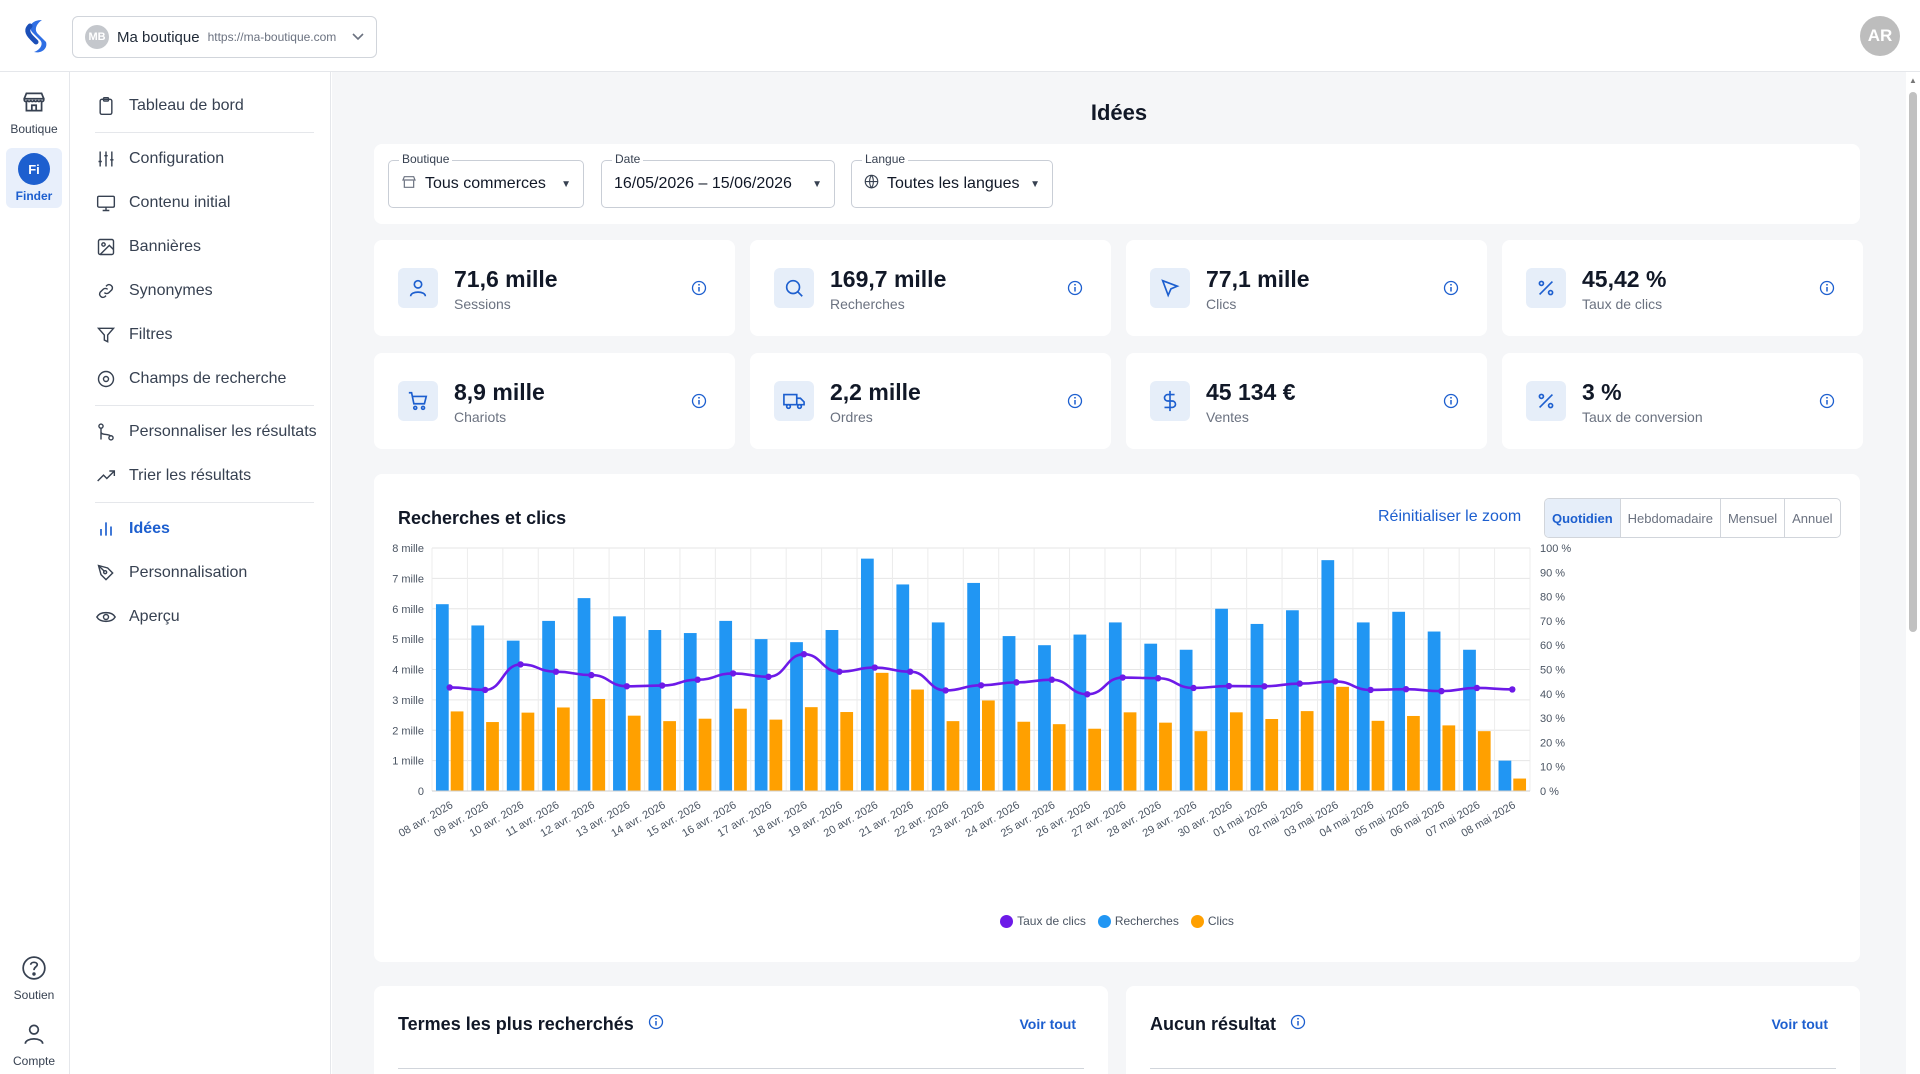 Image resolution: width=1920 pixels, height=1074 pixels. Describe the element at coordinates (1682, 288) in the screenshot. I see `kpi-card-taux-de-clics: 45,42 % Taux de clics` at that location.